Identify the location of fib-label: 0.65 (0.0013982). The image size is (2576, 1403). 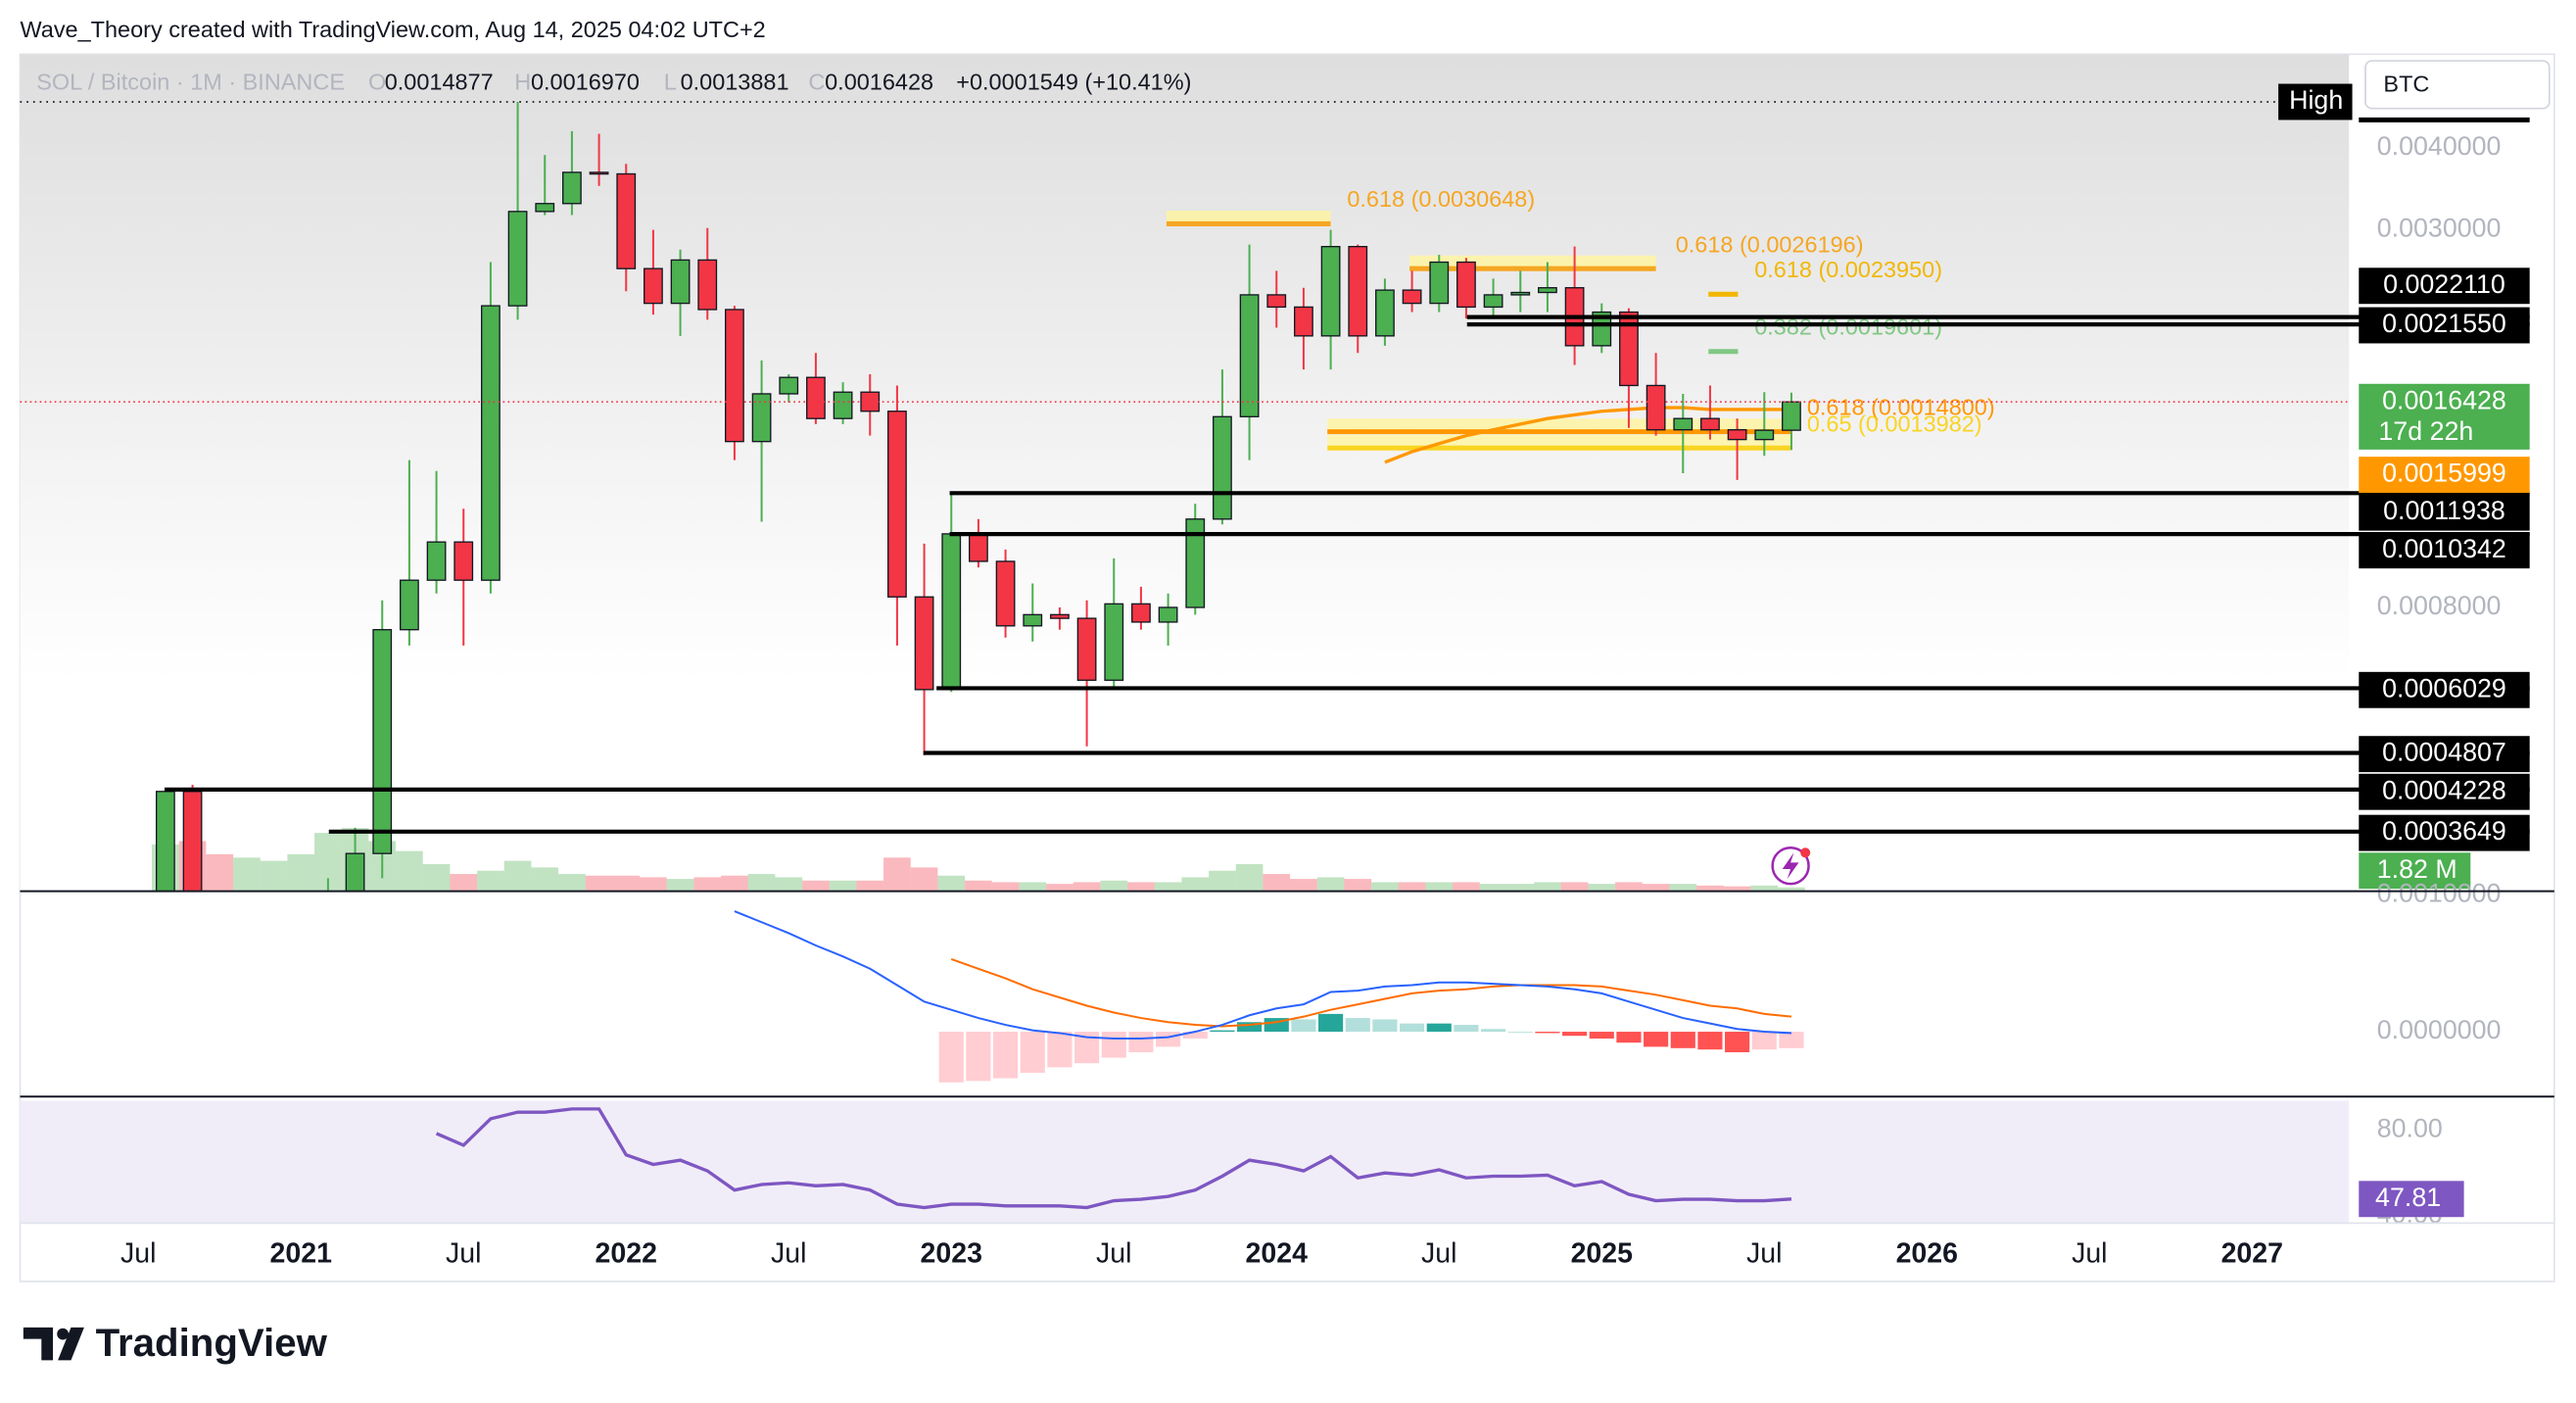
(1894, 424).